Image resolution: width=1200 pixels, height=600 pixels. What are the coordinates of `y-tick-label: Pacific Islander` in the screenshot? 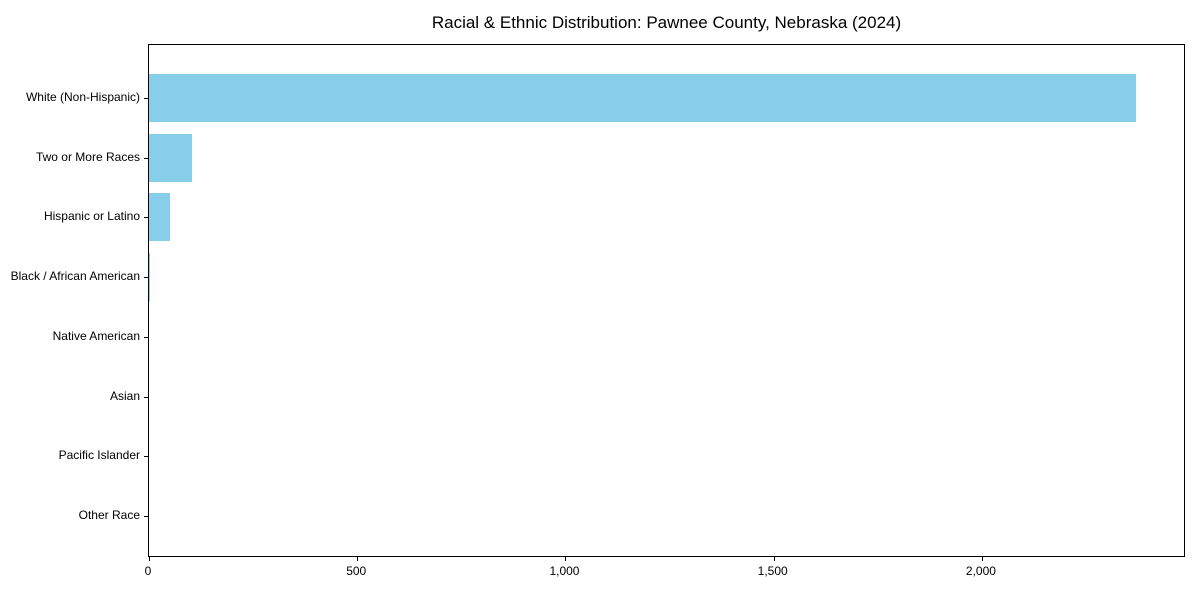 It's located at (99, 455).